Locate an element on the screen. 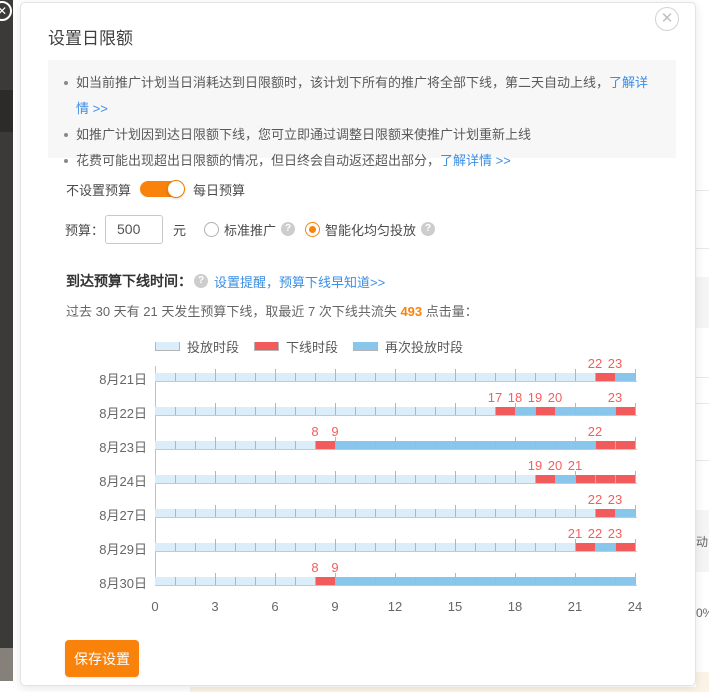 This screenshot has height=692, width=709. close-icon: ✕ is located at coordinates (667, 19).